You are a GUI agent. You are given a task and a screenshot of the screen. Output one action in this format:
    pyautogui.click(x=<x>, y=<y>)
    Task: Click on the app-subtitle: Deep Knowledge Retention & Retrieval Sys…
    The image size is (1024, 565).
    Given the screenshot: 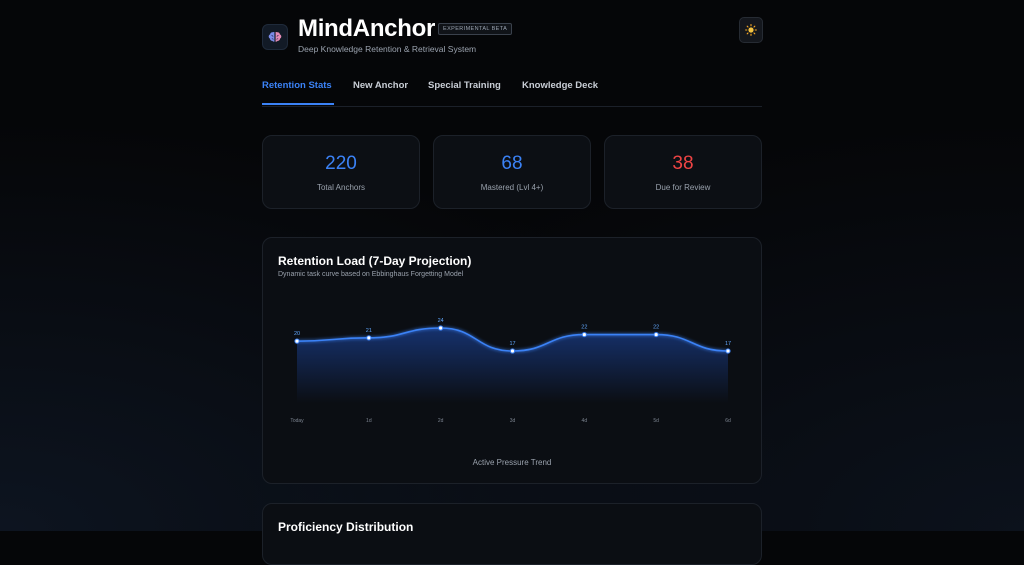 What is the action you would take?
    pyautogui.click(x=387, y=49)
    